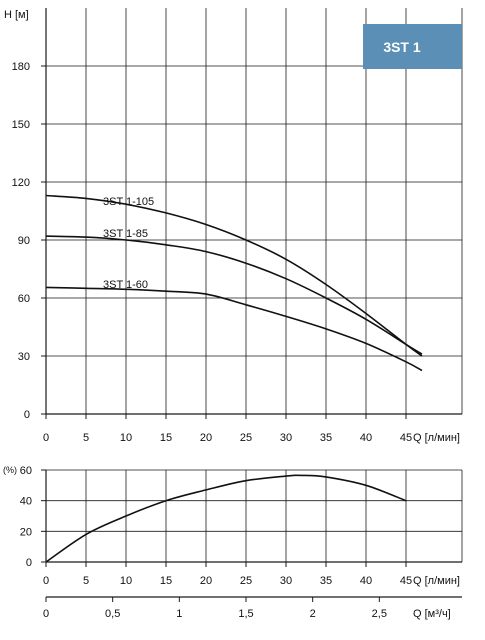 The height and width of the screenshot is (640, 485). I want to click on efficiency-chart-grid, so click(254, 516).